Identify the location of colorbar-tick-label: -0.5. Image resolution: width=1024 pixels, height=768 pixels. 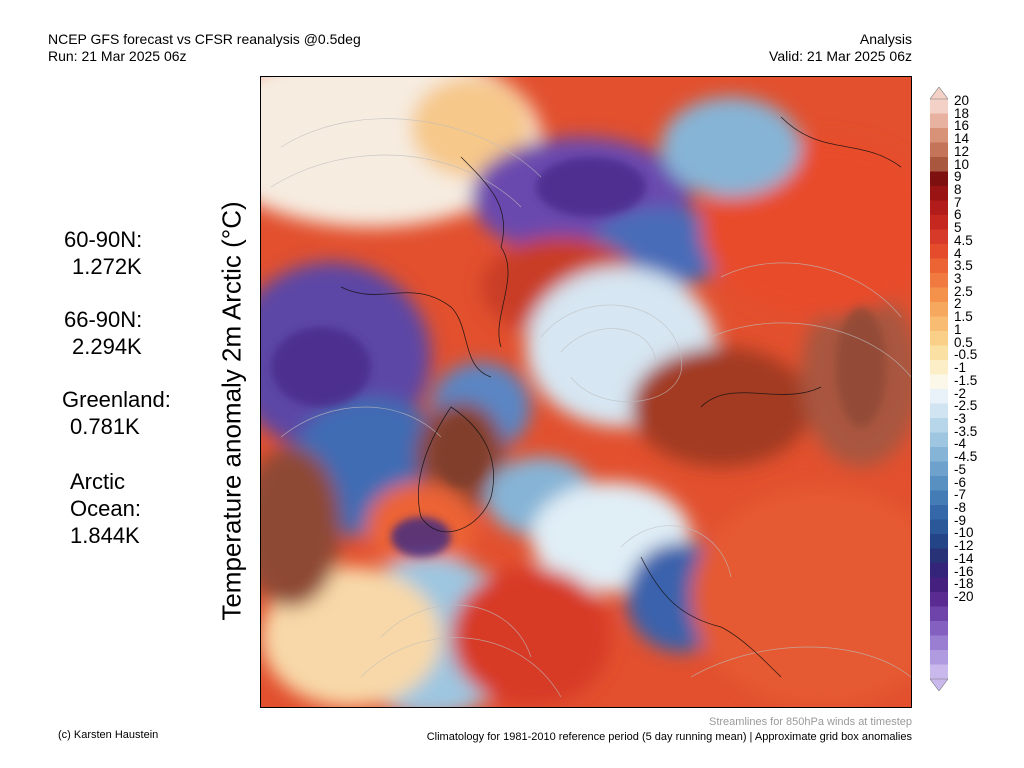
(966, 355).